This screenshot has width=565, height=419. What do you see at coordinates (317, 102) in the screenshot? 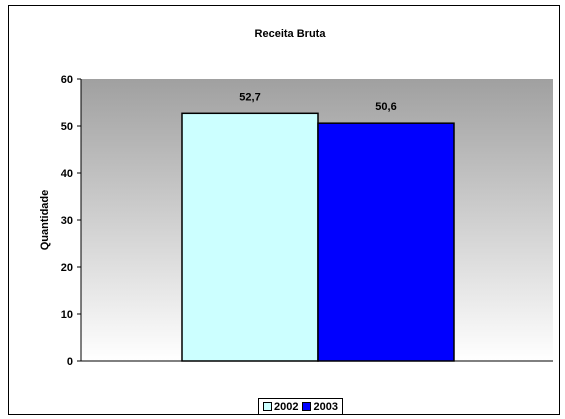
I see `data-labels: 52,7 50,6` at bounding box center [317, 102].